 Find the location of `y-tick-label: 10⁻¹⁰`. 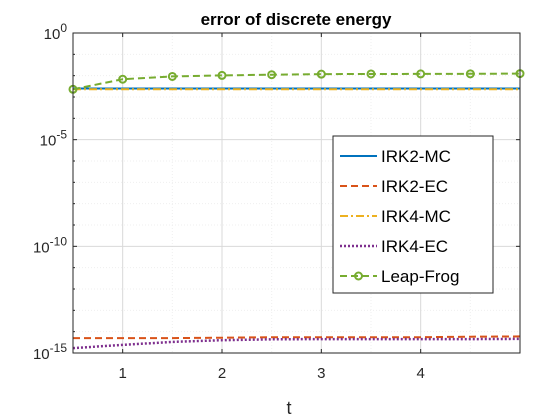

y-tick-label: 10⁻¹⁰ is located at coordinates (50, 245).